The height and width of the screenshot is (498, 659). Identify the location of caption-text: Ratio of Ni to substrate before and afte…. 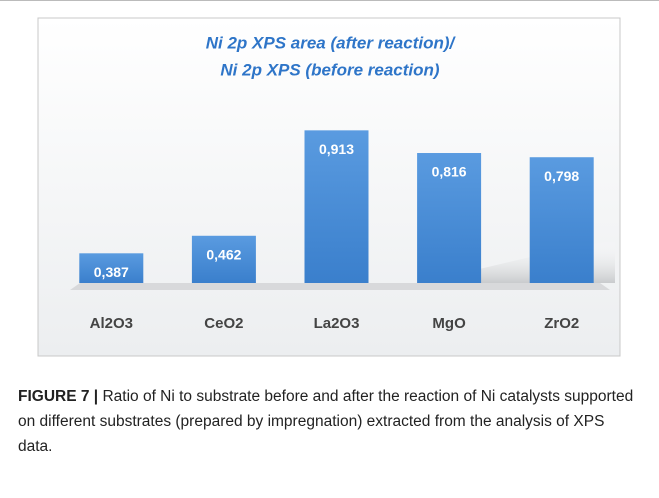
(326, 421).